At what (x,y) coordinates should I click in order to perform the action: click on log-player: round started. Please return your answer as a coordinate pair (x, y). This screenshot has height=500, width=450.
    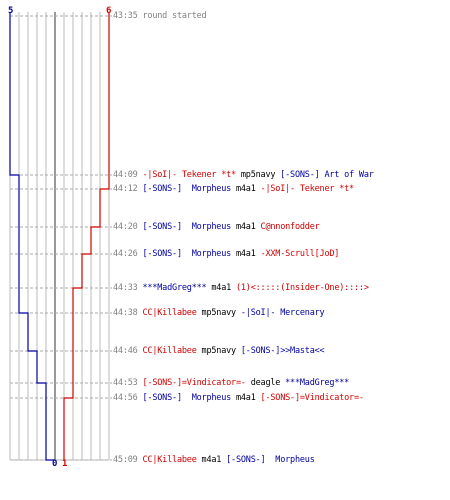
    Looking at the image, I should click on (174, 16).